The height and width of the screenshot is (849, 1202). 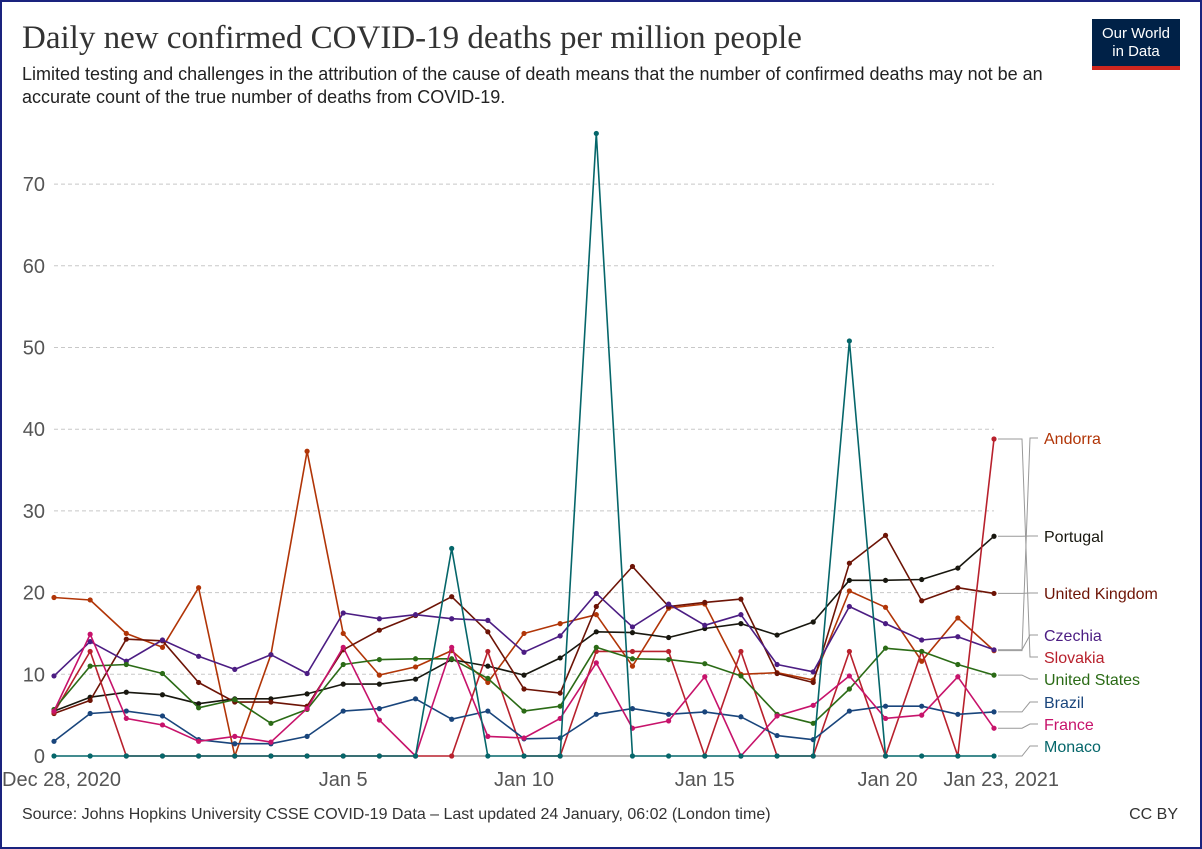 What do you see at coordinates (1072, 439) in the screenshot?
I see `legend-label-andorra: Andorra` at bounding box center [1072, 439].